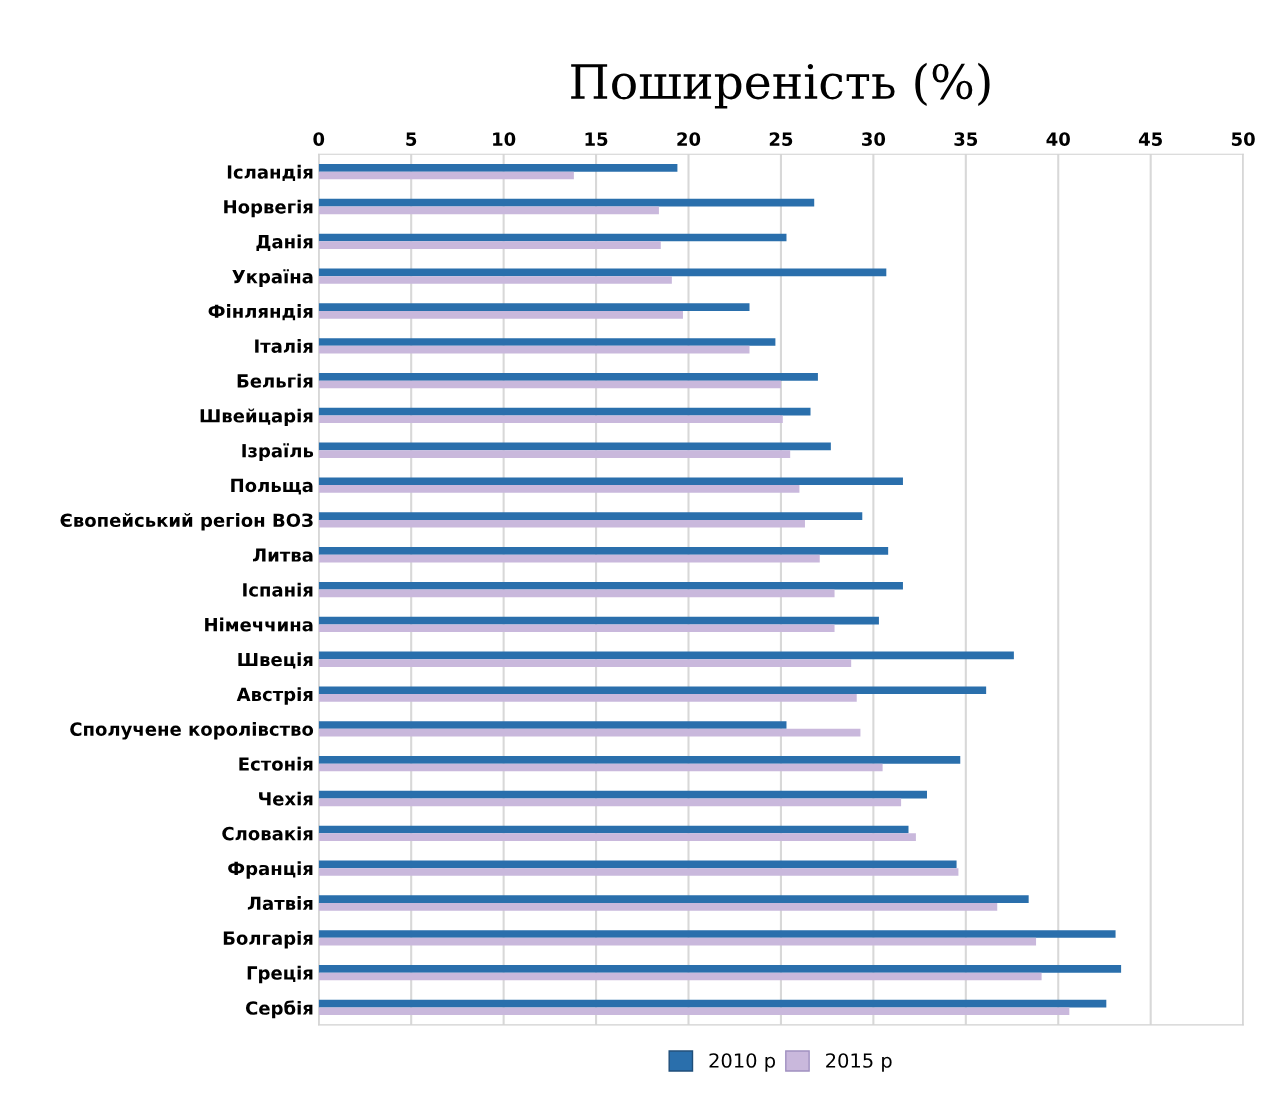 The width and height of the screenshot is (1275, 1102). Describe the element at coordinates (272, 486) in the screenshot. I see `y-tick-label: Польща` at that location.